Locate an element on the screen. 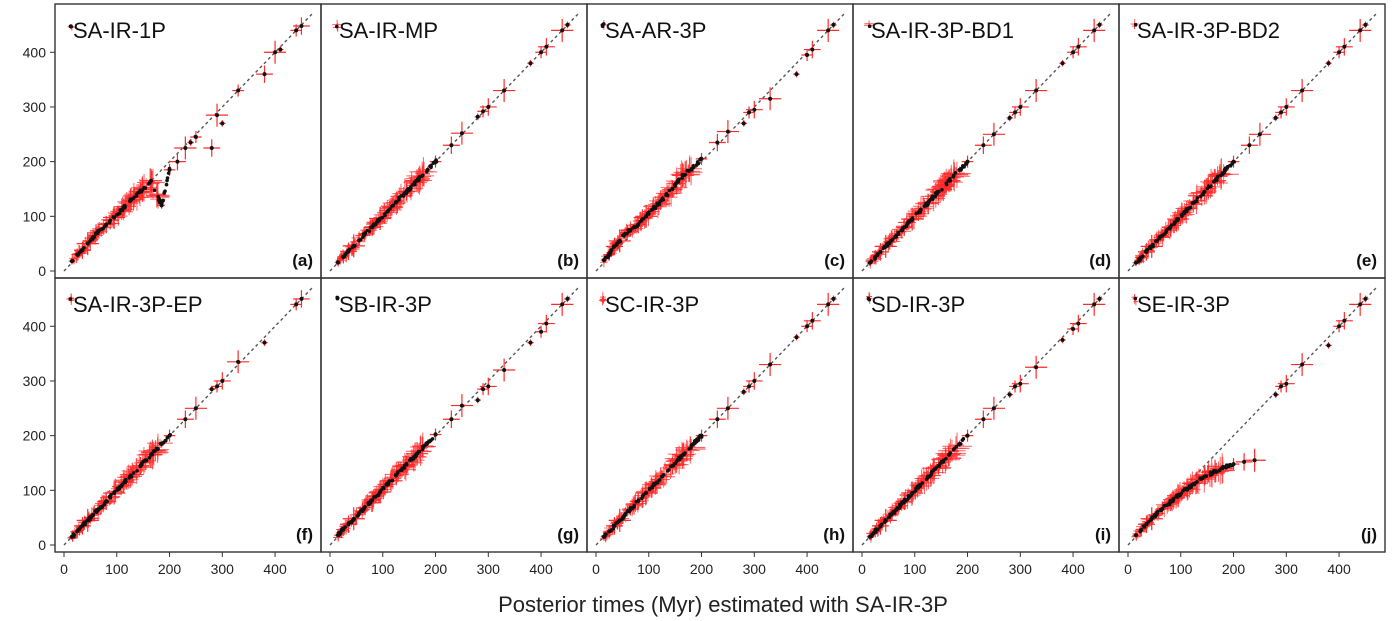 The image size is (1392, 621). panel-title: SA-IR-1P is located at coordinates (119, 30).